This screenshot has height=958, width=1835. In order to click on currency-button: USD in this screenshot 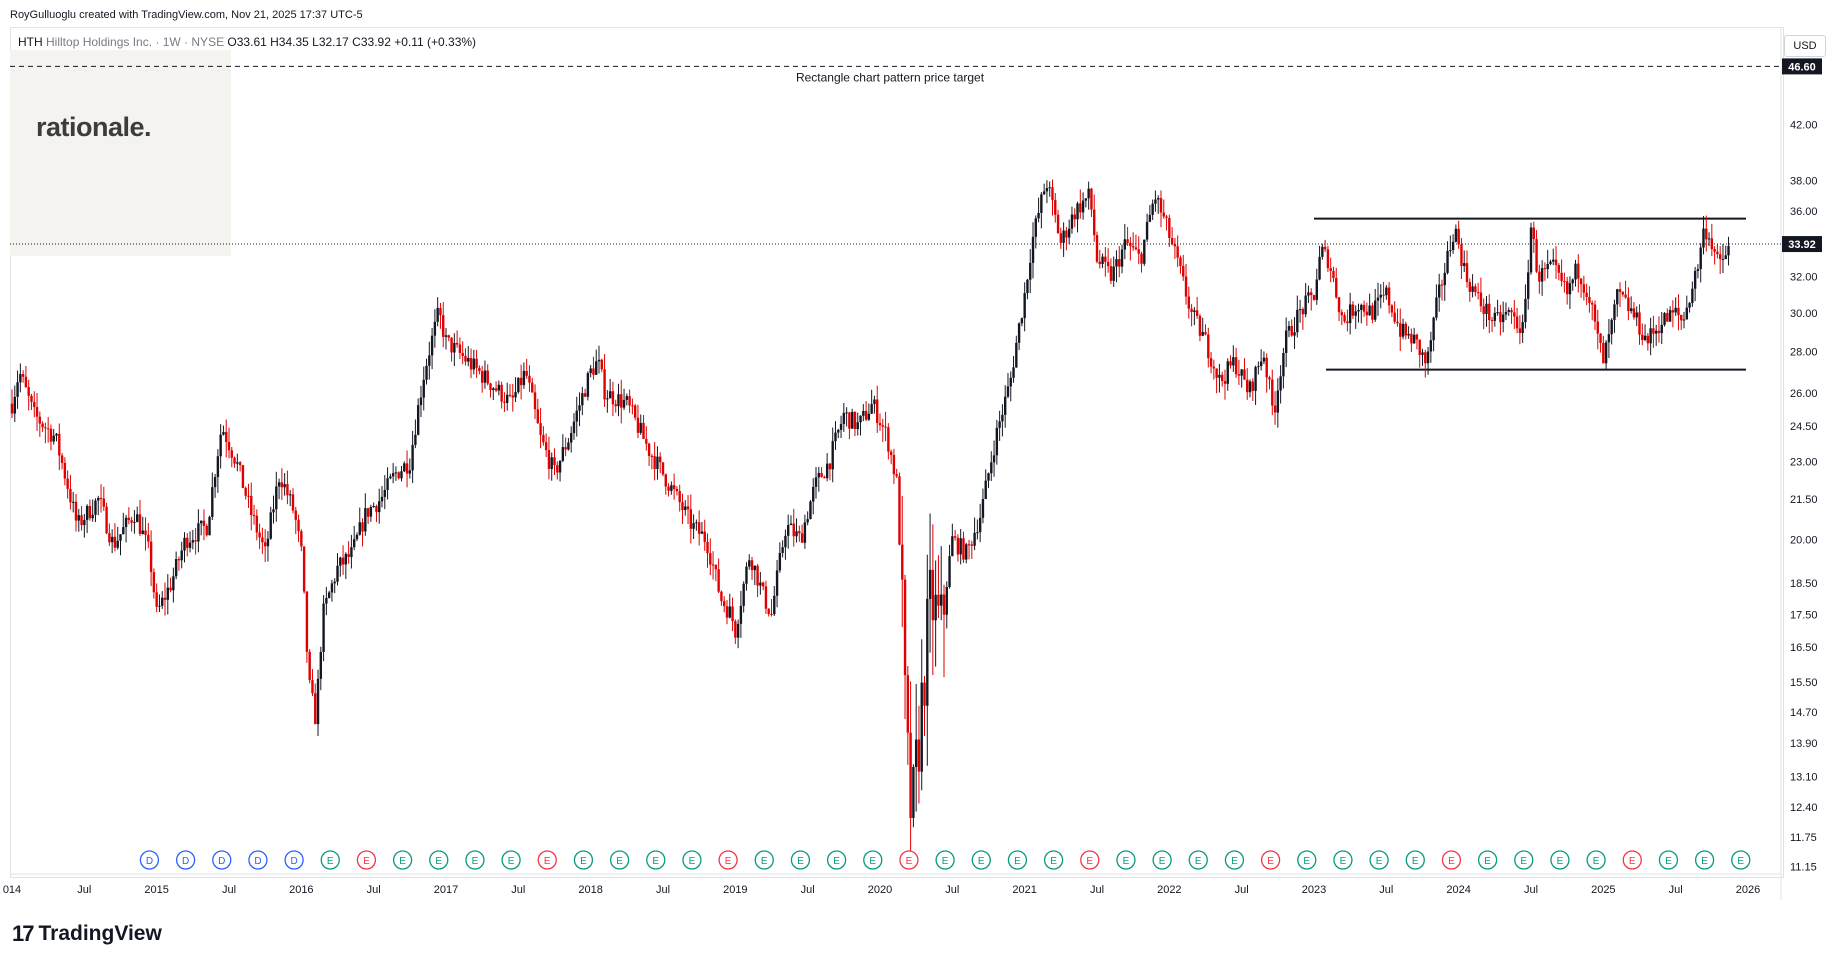, I will do `click(1805, 46)`.